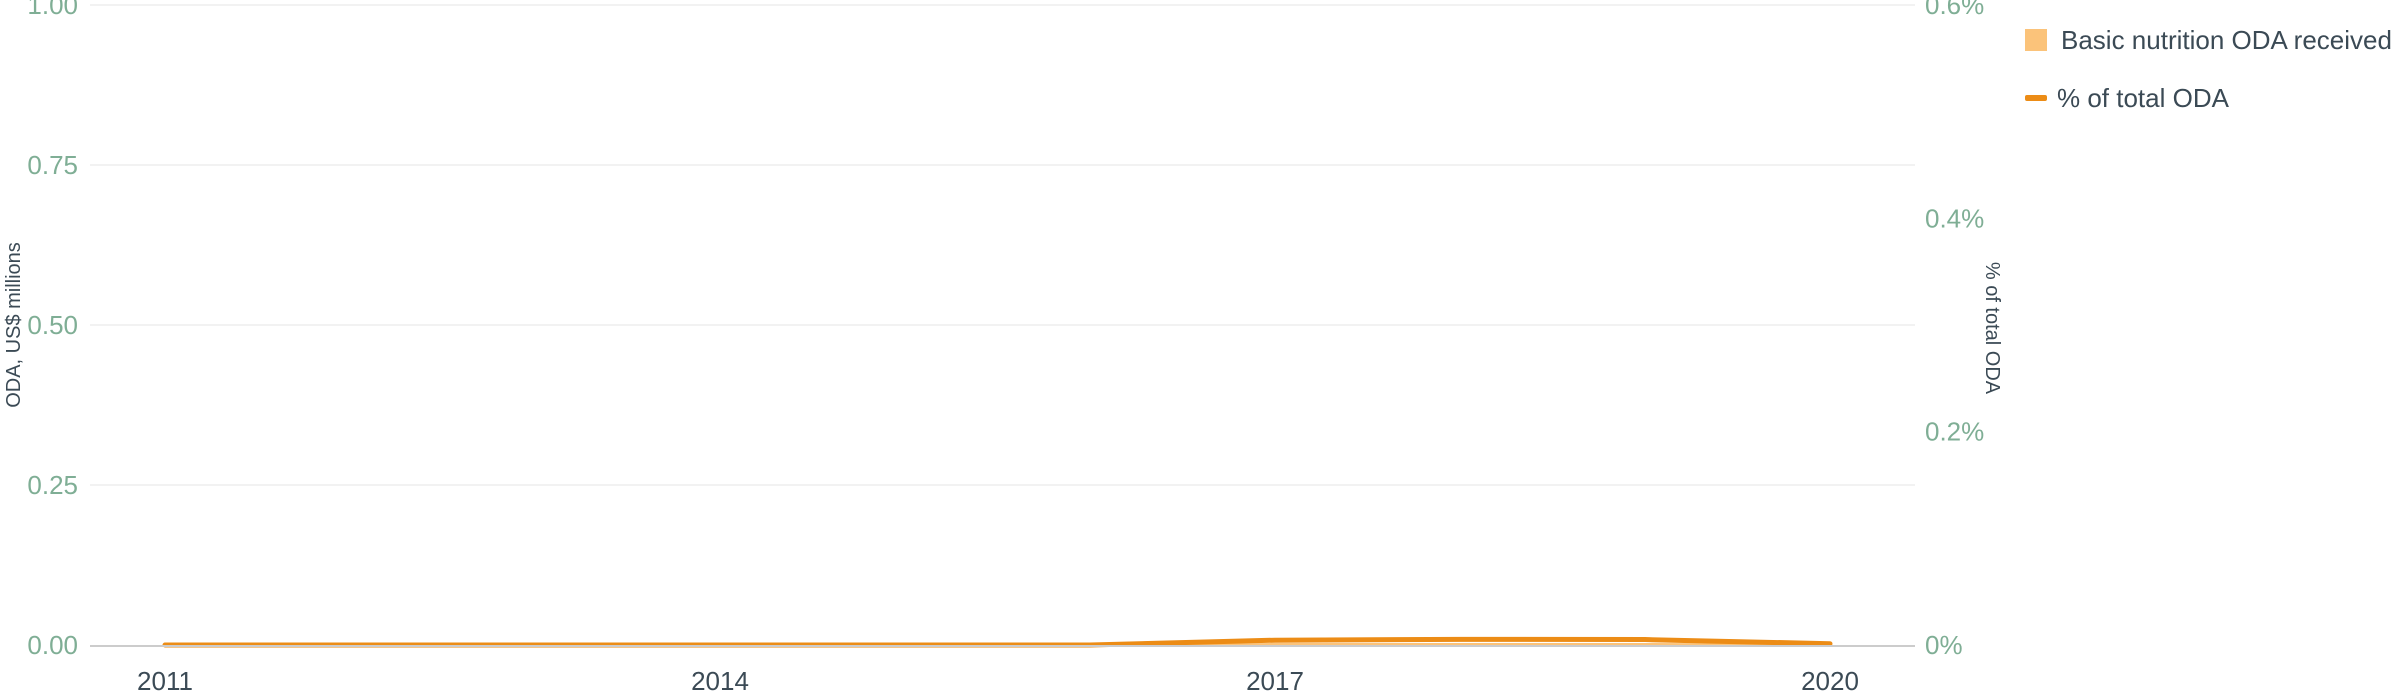  I want to click on right-axis-ticks: 0% 0.2% 0.4% 0.6%, so click(1954, 330).